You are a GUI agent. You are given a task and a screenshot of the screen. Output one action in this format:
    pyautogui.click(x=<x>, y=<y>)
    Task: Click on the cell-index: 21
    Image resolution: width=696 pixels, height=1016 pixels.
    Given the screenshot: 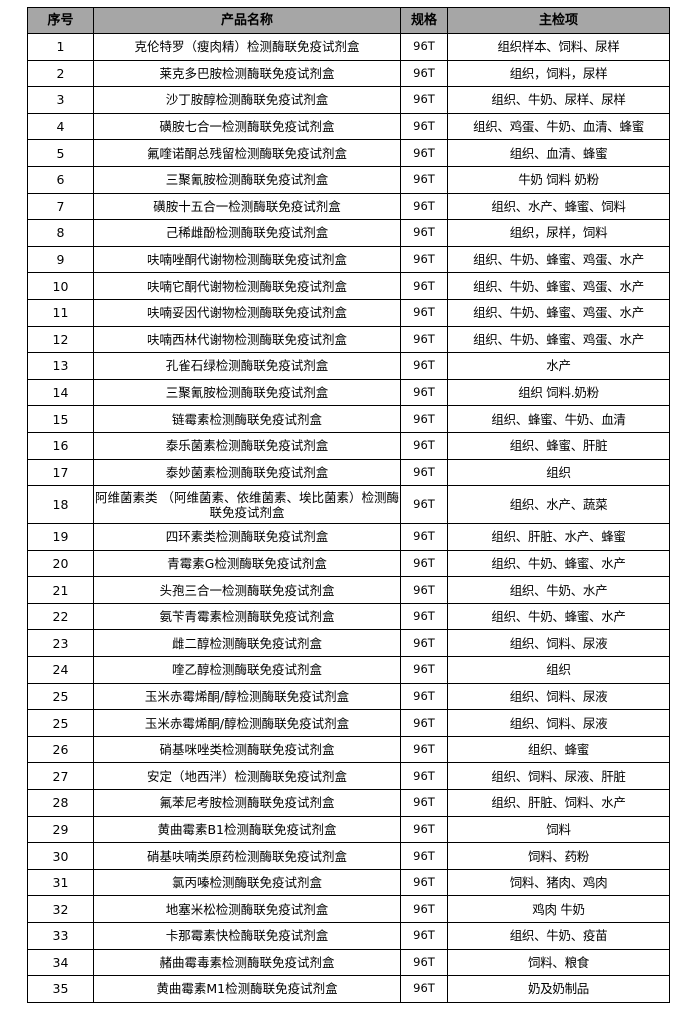 What is the action you would take?
    pyautogui.click(x=60, y=590)
    